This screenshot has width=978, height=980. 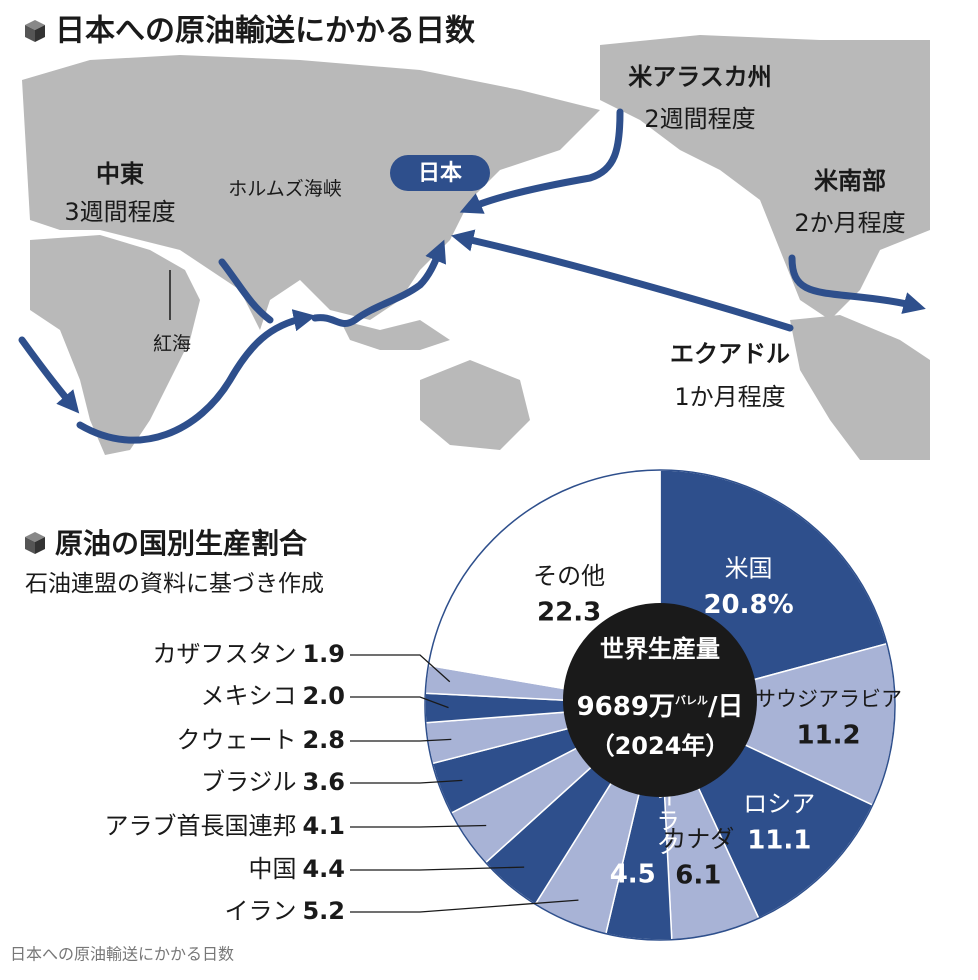 I want to click on slice-label: クウェート 2.8, so click(x=260, y=740).